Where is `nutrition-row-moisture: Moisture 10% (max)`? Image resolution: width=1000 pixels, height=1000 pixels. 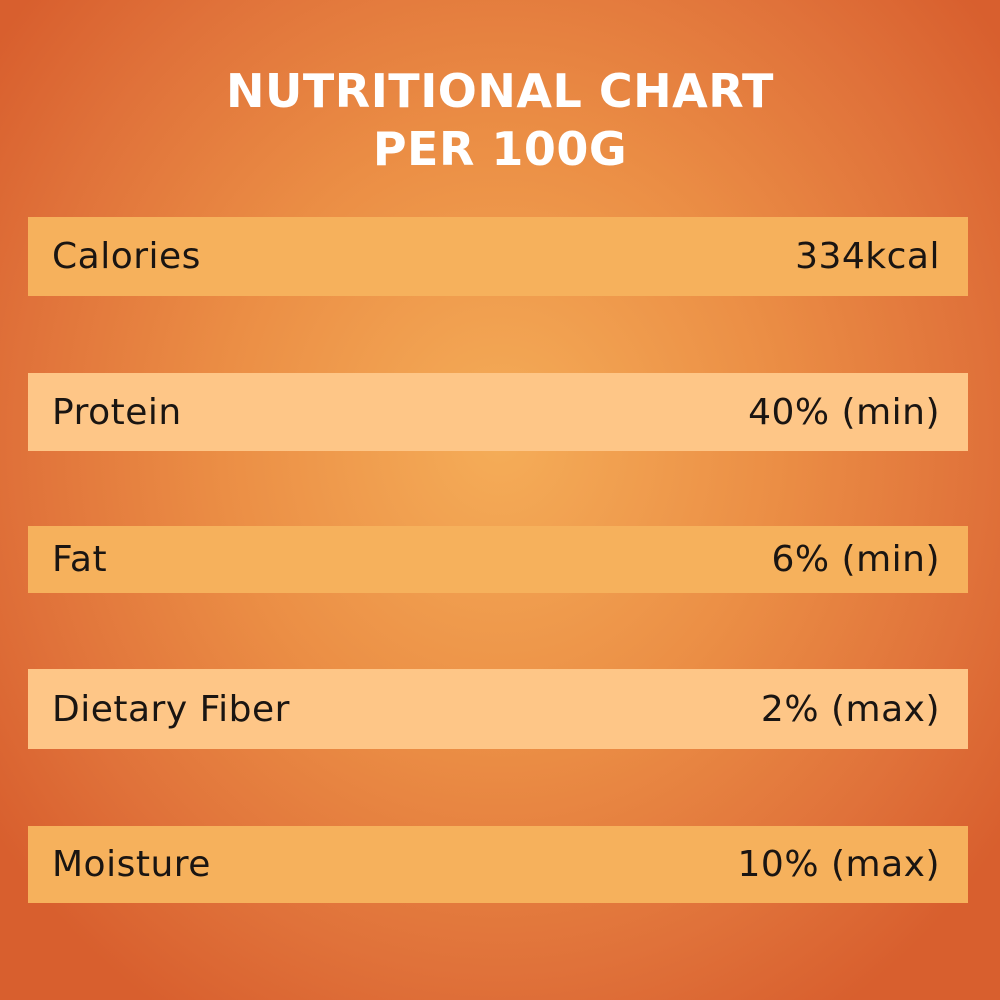
nutrition-row-moisture: Moisture 10% (max) is located at coordinates (498, 864).